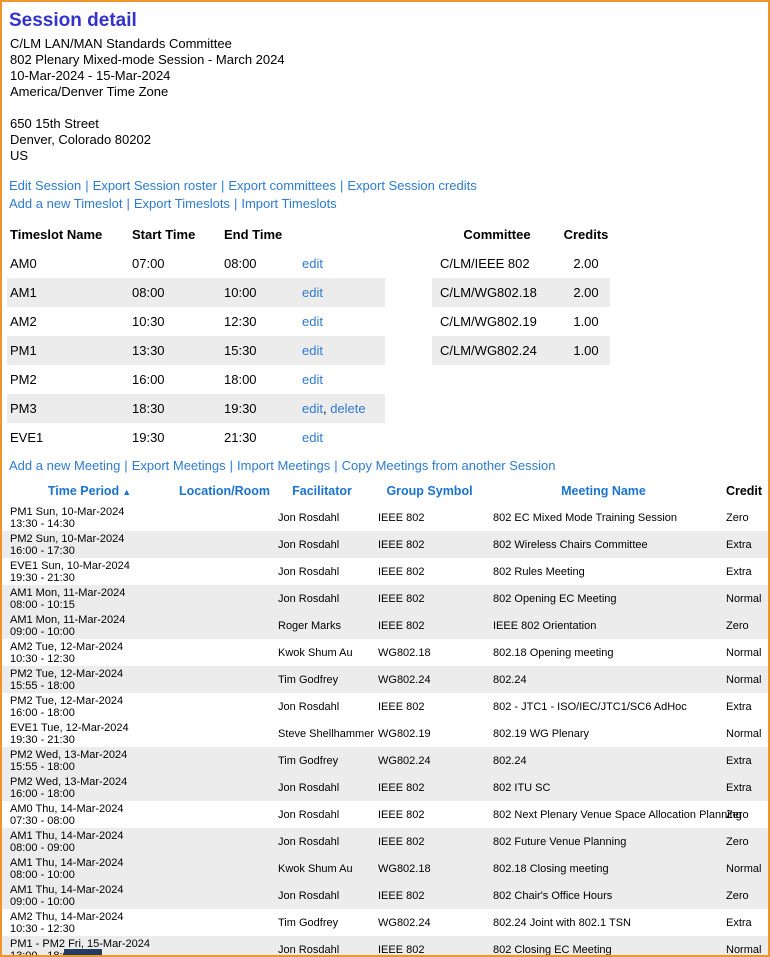 This screenshot has width=770, height=957. I want to click on sort-ascending-icon: ▲, so click(127, 492).